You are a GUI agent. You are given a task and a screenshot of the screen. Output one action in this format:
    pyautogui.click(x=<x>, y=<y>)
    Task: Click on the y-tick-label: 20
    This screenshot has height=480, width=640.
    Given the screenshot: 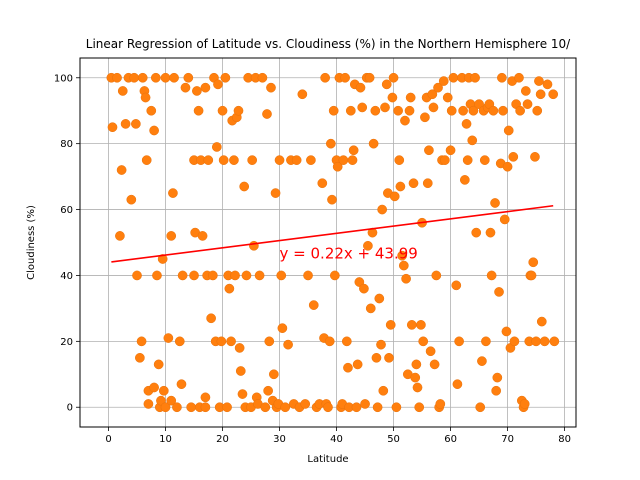 What is the action you would take?
    pyautogui.click(x=66, y=342)
    